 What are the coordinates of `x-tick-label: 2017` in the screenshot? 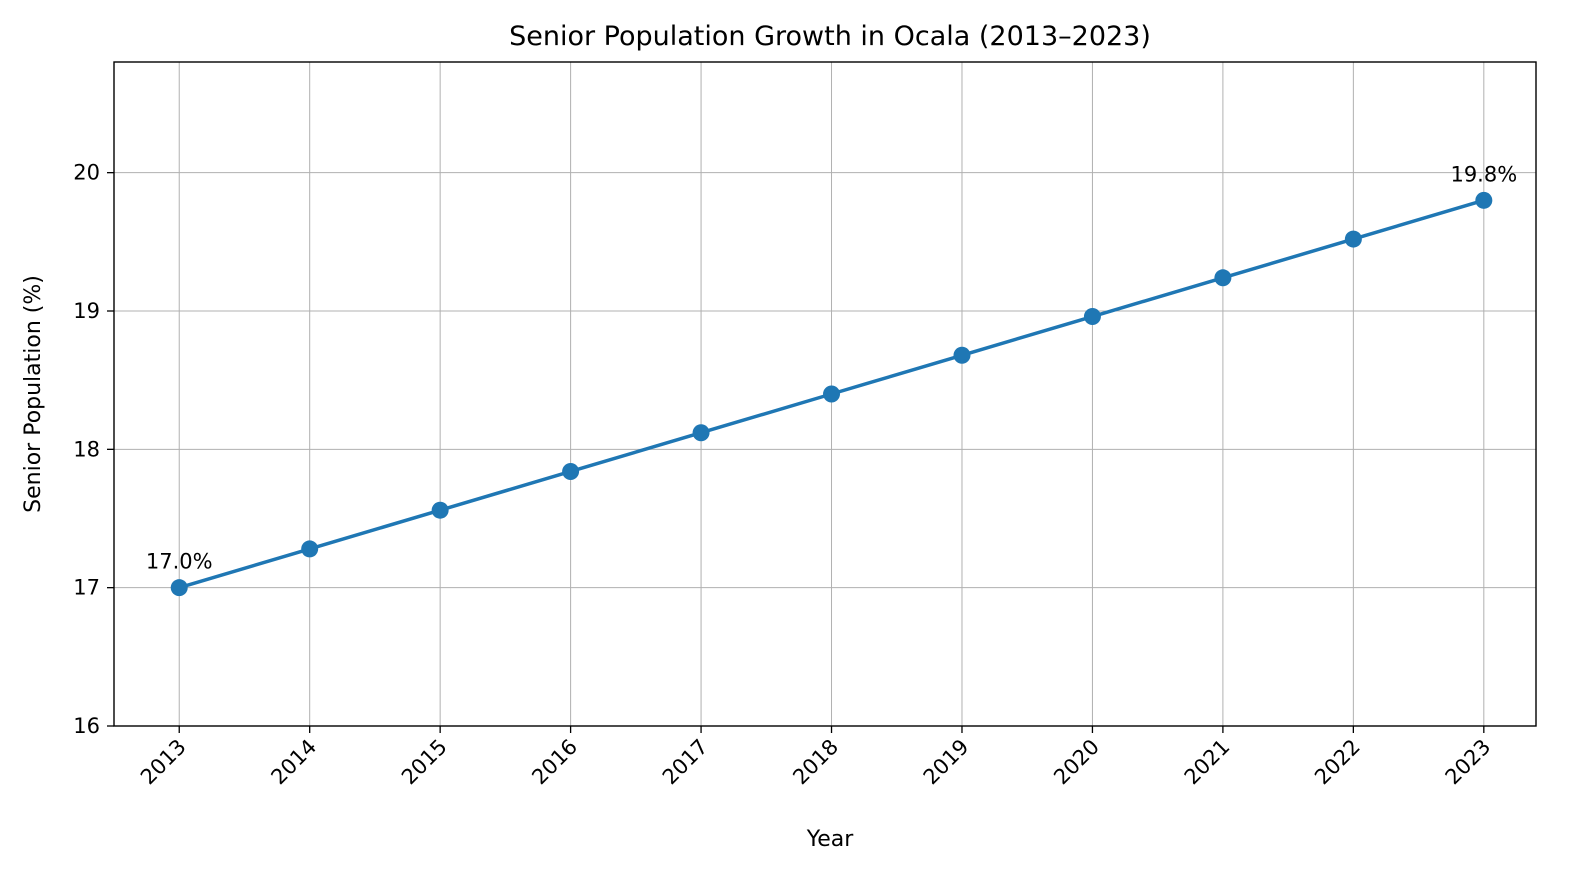 It's located at (685, 762).